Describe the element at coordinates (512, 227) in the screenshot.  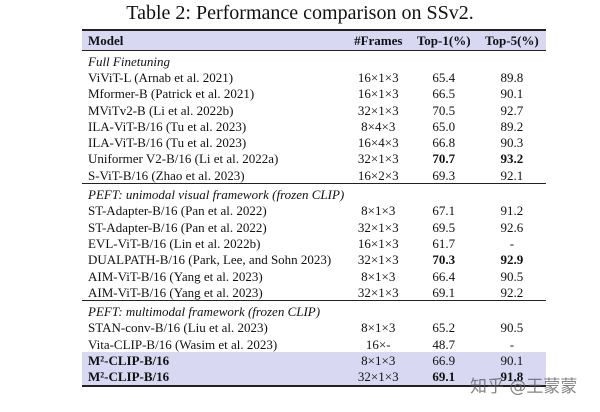
I see `cell: 92.6` at that location.